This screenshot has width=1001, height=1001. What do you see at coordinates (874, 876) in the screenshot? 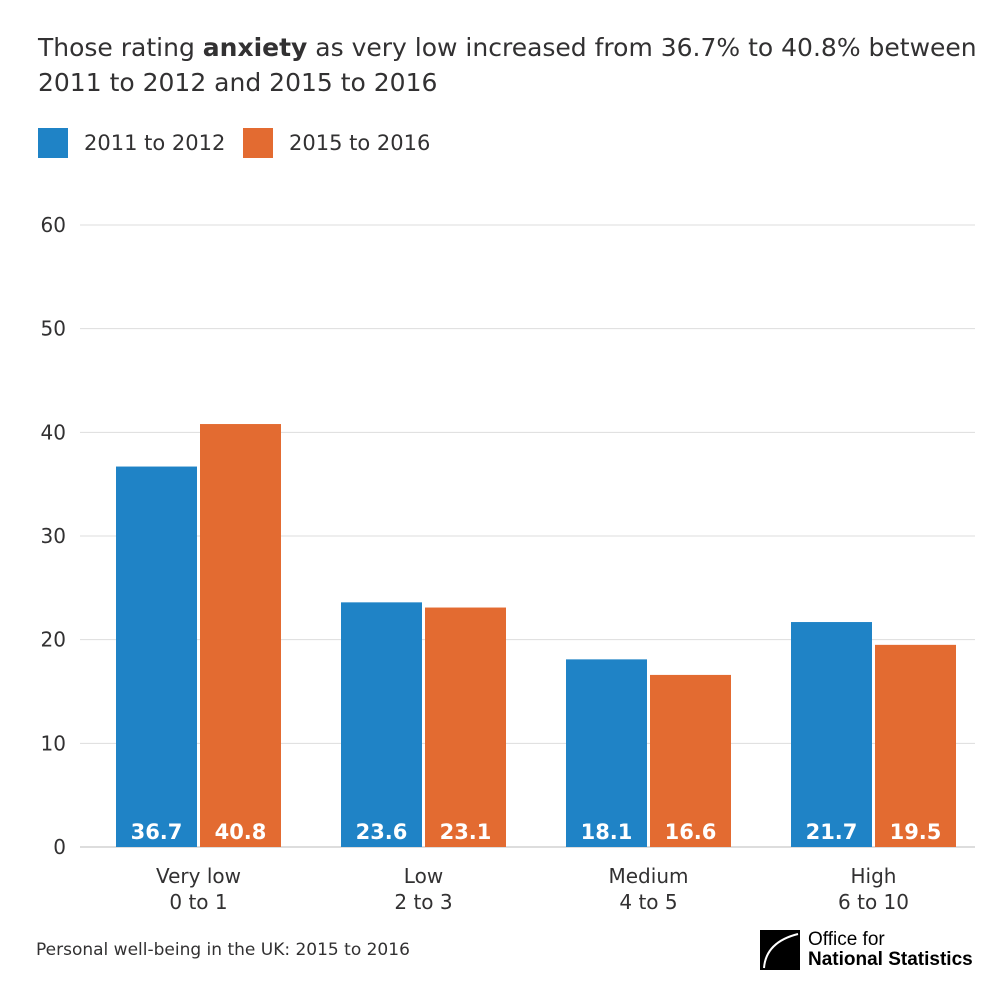
I see `x-tick-label: High` at bounding box center [874, 876].